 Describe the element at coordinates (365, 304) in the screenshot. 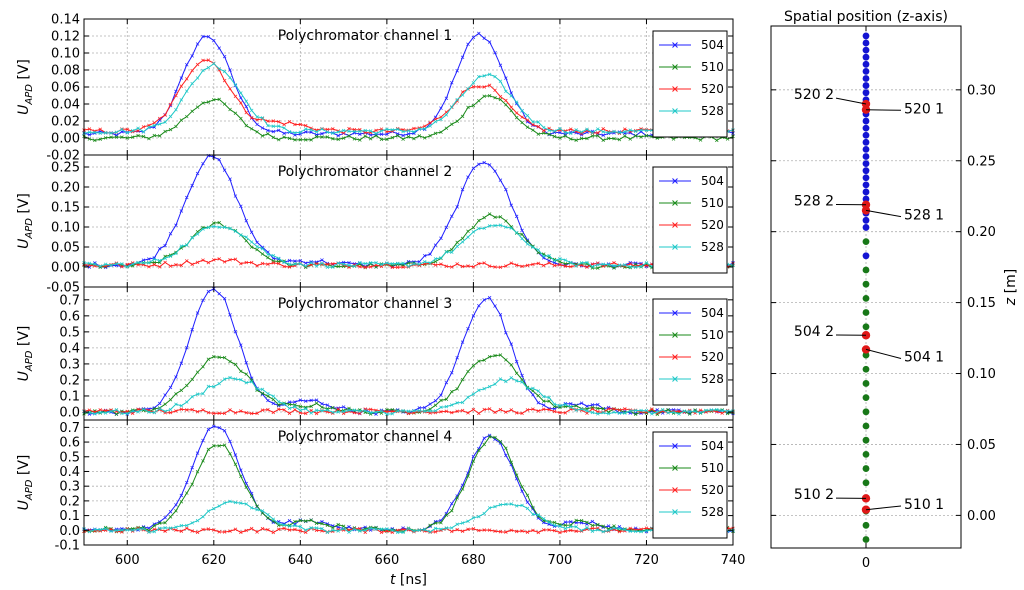

I see `panel-title: Polychromator channel 3` at that location.